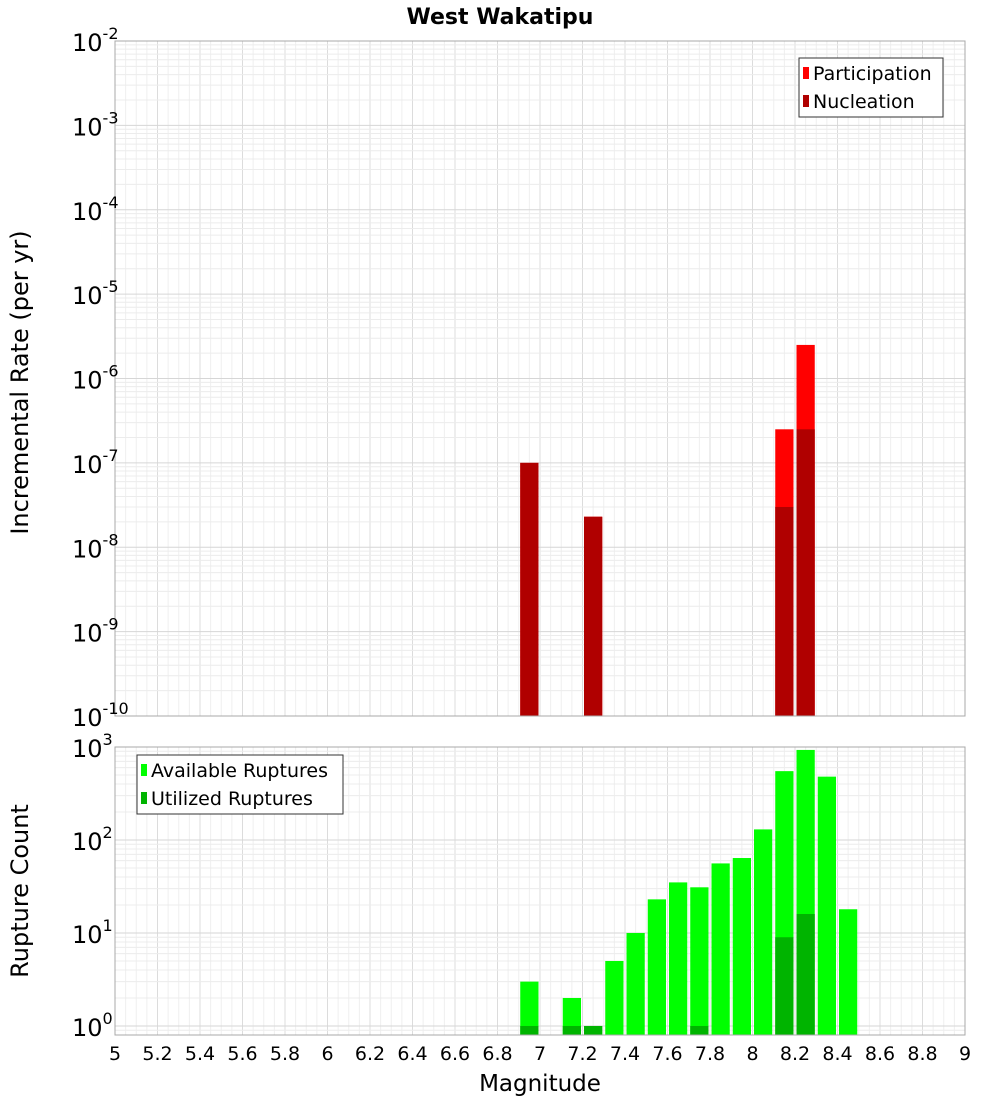  Describe the element at coordinates (242, 1054) in the screenshot. I see `x-tick-label: 5.6` at that location.